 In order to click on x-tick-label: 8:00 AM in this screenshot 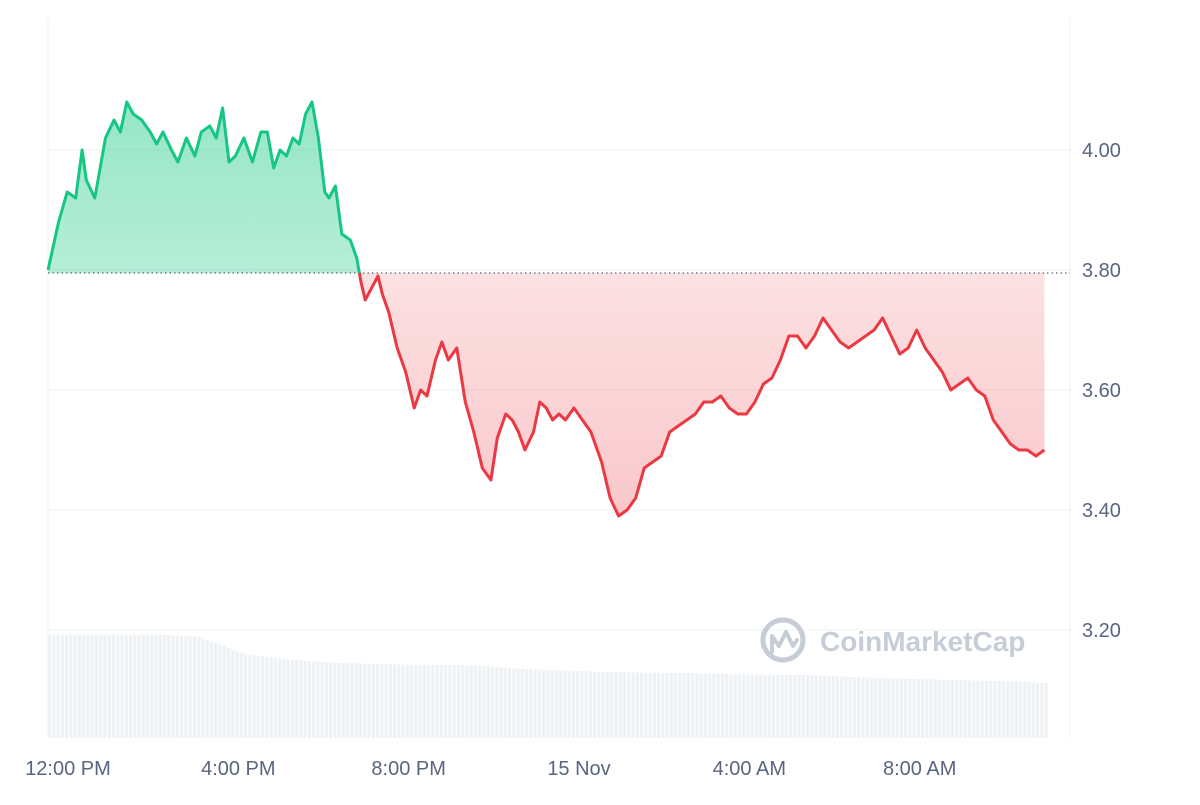, I will do `click(919, 769)`.